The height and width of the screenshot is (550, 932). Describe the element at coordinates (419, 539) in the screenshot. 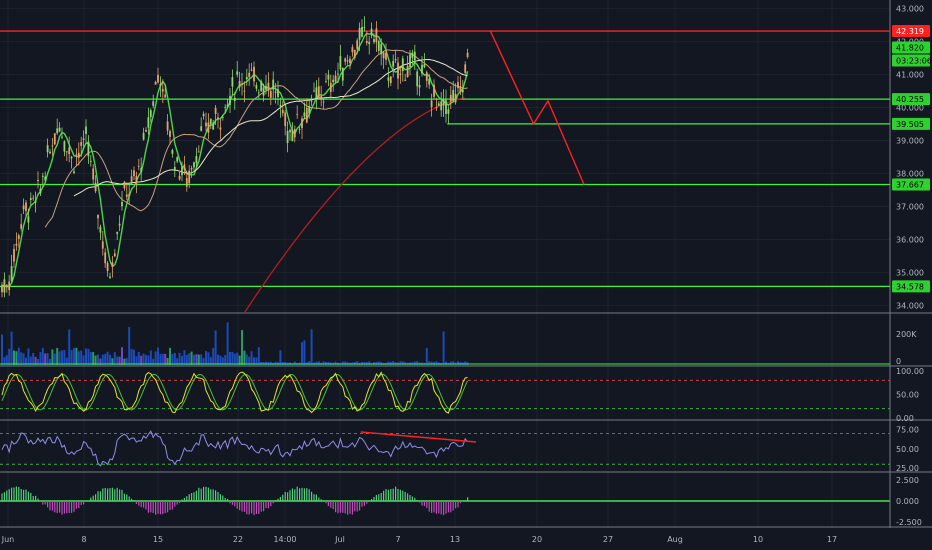

I see `time-axis: Jun 8 15 22 14:00 Jul 7 13 20 27 Aug 10 17` at that location.